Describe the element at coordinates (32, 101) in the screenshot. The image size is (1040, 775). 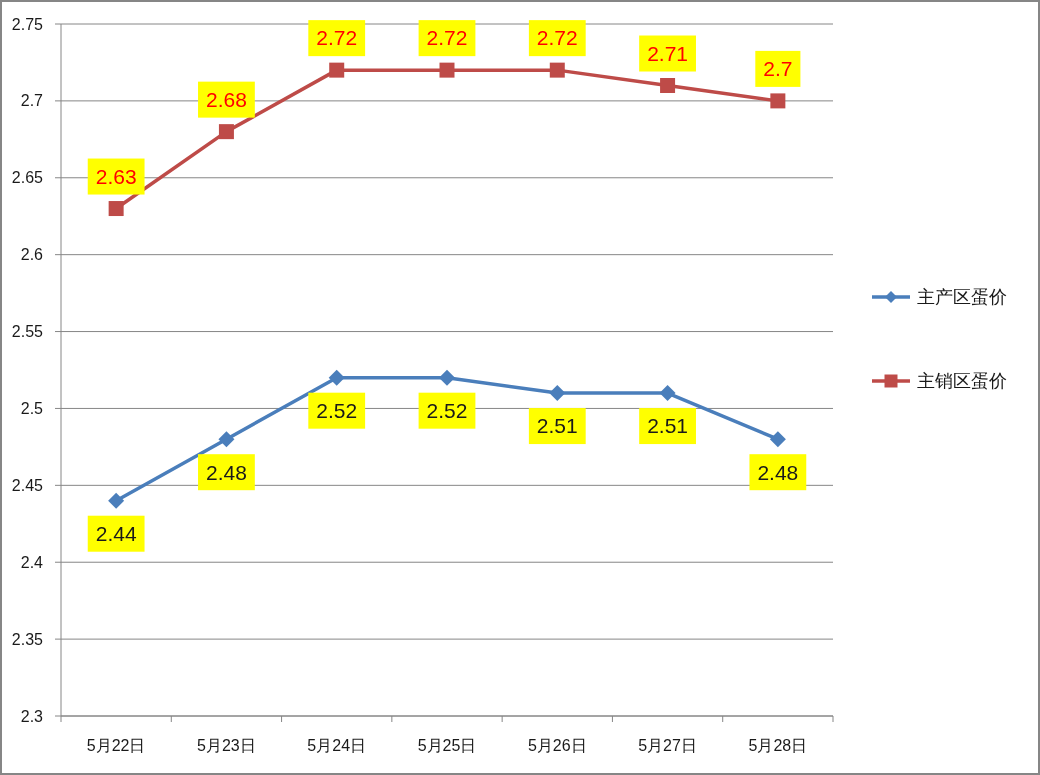
I see `y-tick-label: 2.7` at that location.